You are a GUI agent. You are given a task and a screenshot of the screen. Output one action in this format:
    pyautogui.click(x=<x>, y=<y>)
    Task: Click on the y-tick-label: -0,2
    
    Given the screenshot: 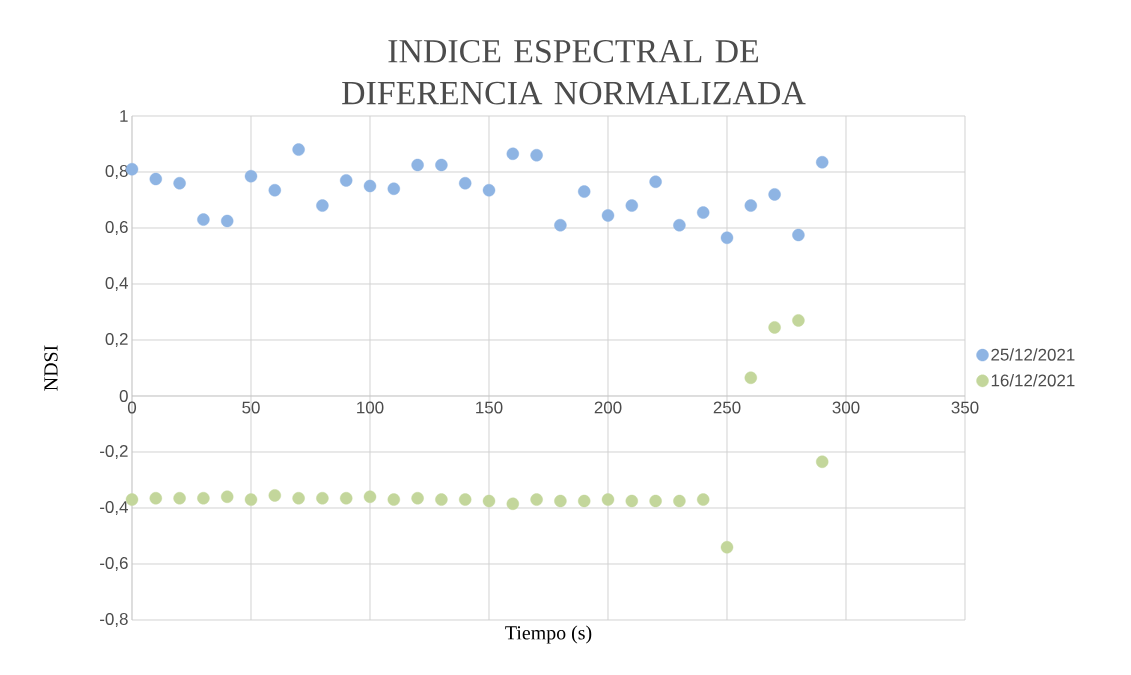 What is the action you would take?
    pyautogui.click(x=114, y=452)
    